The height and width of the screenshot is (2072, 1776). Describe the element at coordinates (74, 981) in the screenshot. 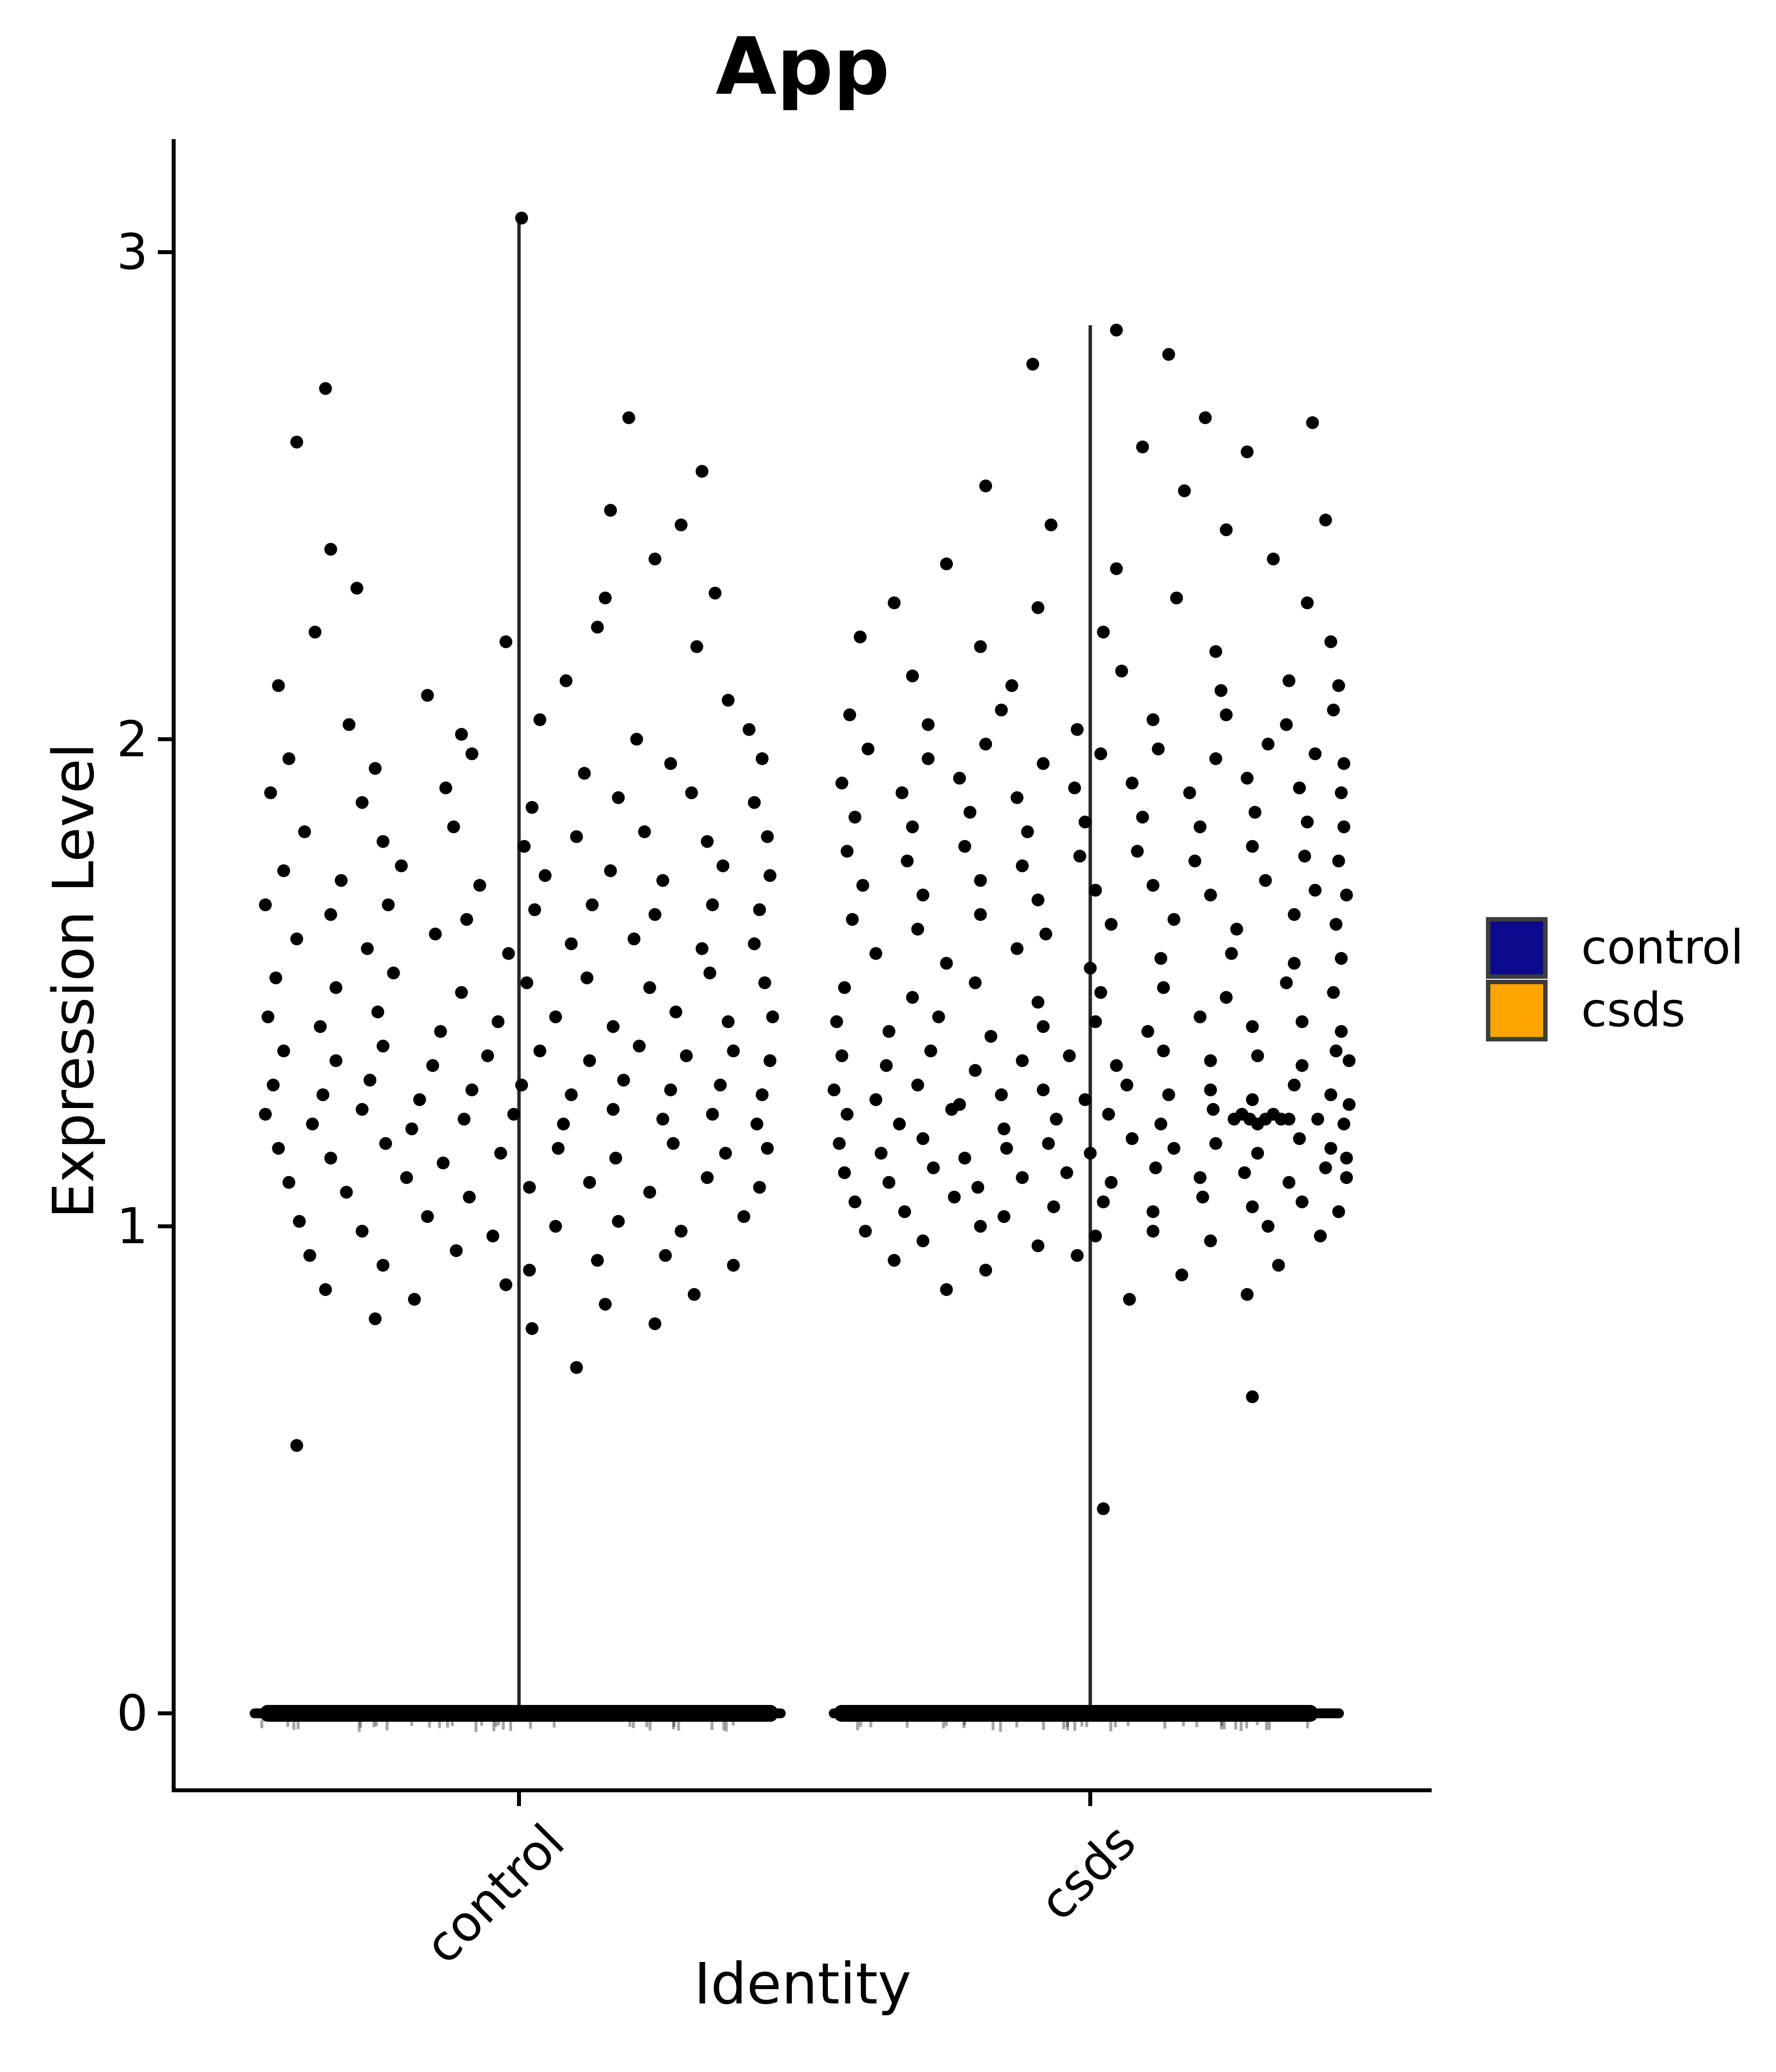

I see `y-axis-label: Expression Level` at that location.